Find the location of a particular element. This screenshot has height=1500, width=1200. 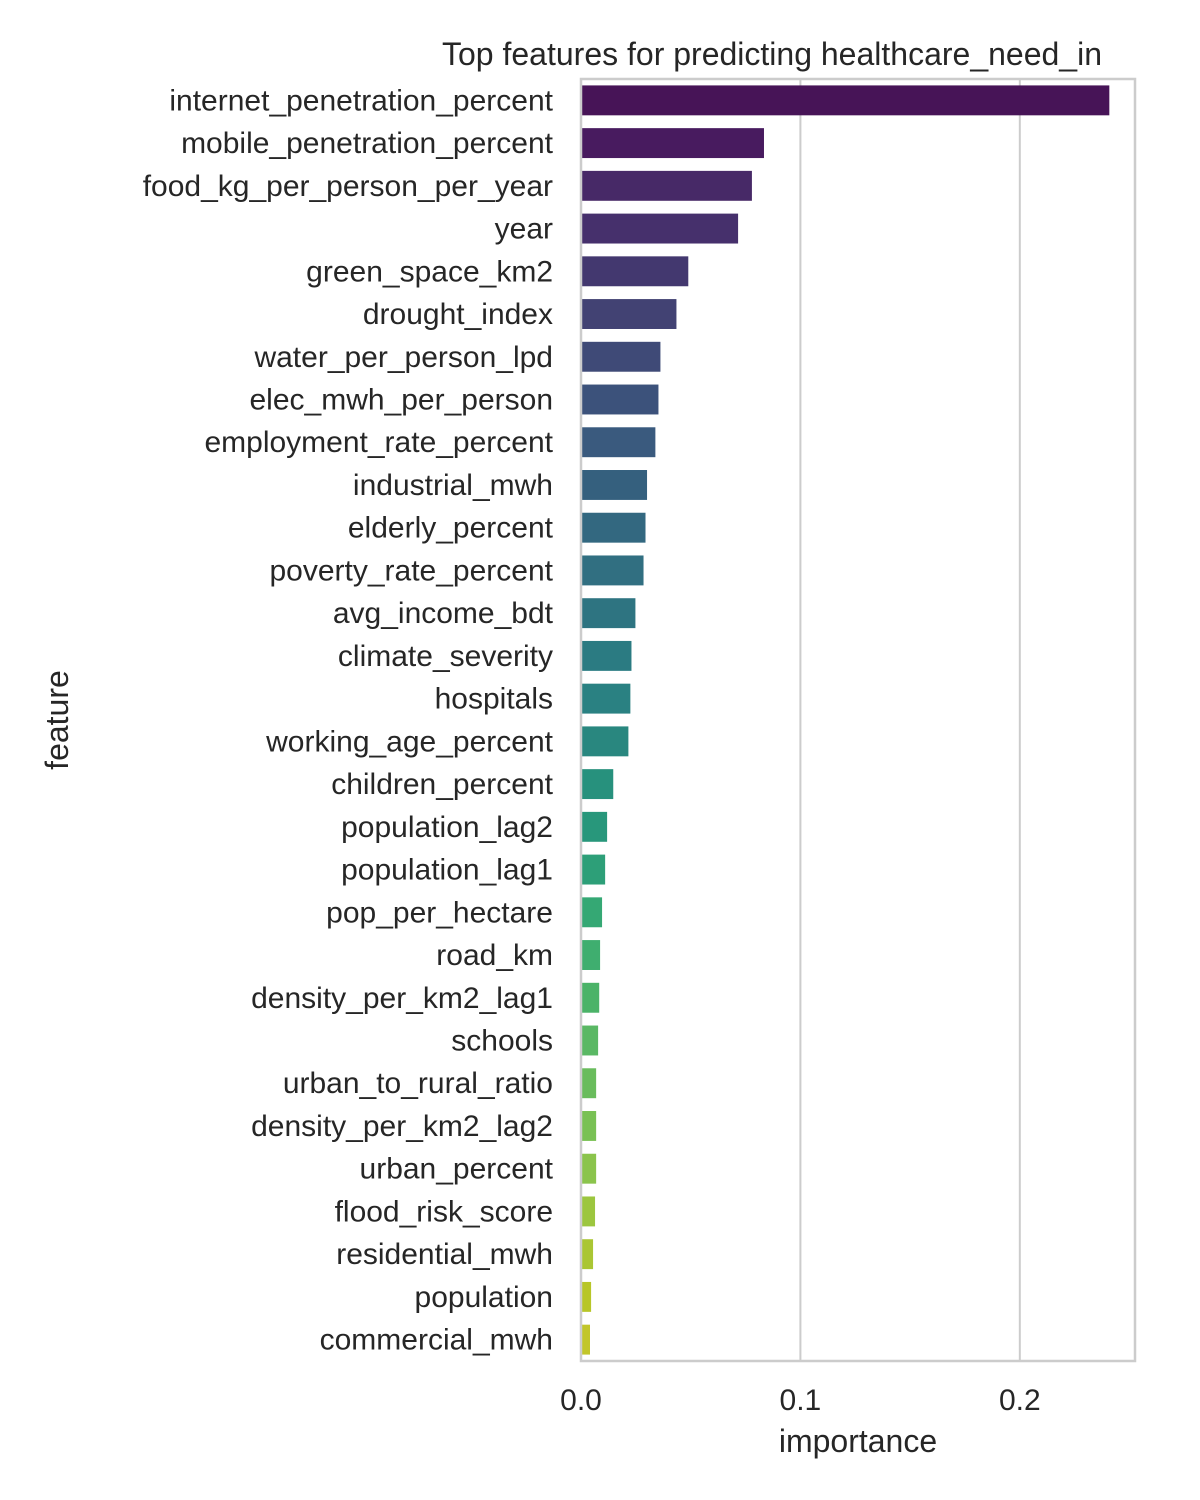

x-tick-label: 0.1 is located at coordinates (801, 1400).